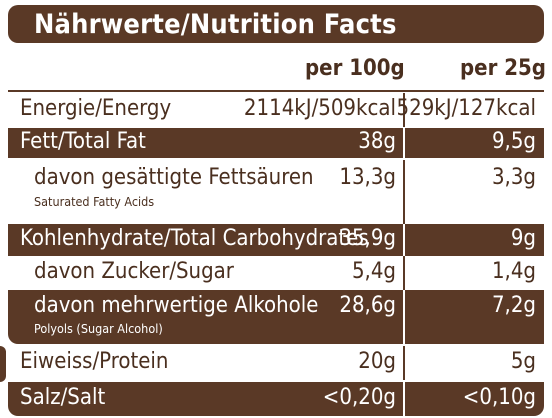  What do you see at coordinates (96, 108) in the screenshot?
I see `row-energy-label: Energie/Energy` at bounding box center [96, 108].